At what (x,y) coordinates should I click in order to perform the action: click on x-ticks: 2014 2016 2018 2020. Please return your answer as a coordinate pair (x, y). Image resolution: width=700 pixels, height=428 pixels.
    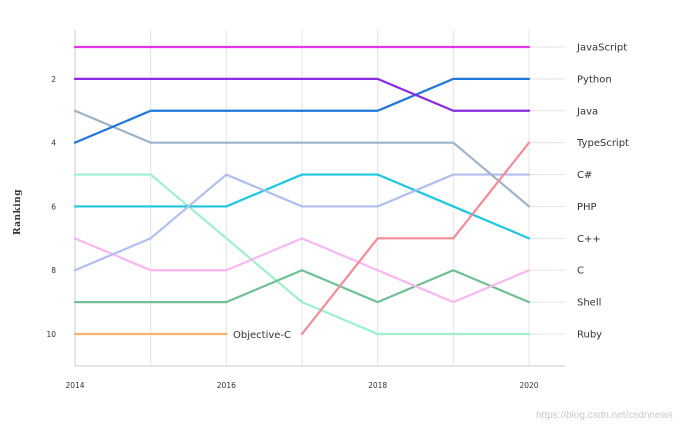
    Looking at the image, I should click on (301, 385).